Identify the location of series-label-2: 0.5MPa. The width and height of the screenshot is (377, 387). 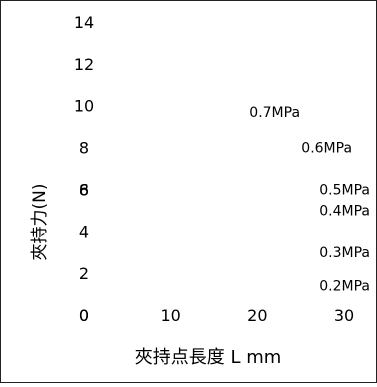
(344, 190).